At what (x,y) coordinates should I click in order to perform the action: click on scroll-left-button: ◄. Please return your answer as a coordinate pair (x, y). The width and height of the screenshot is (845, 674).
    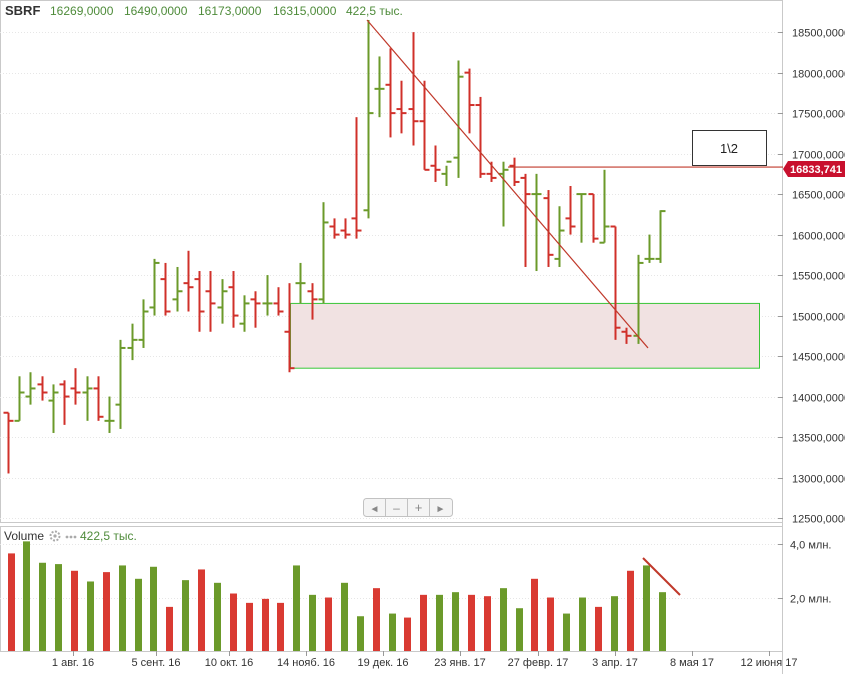
    Looking at the image, I should click on (375, 509).